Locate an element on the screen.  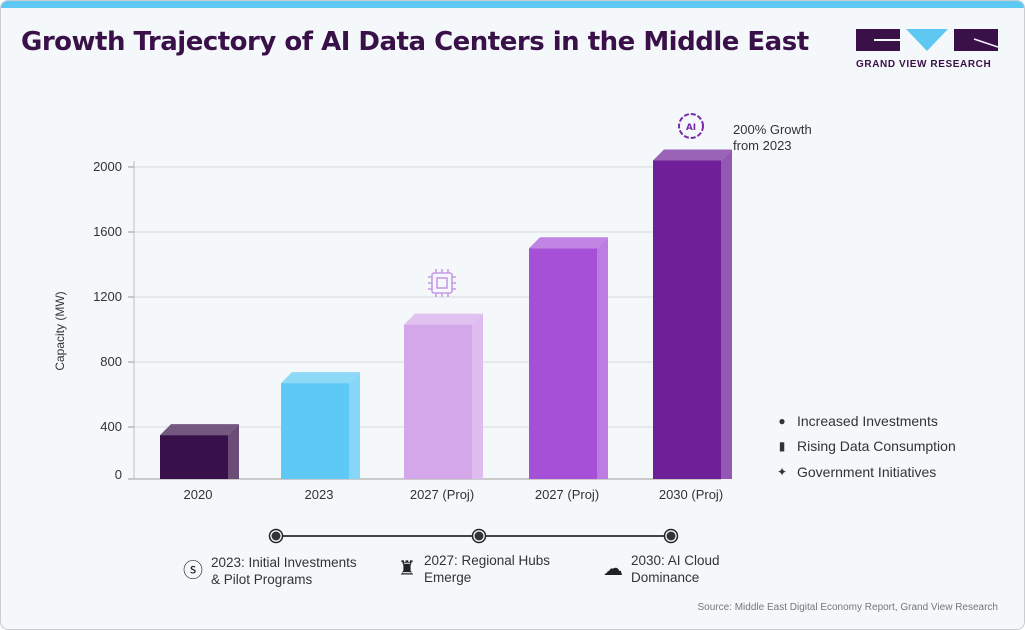
milestone-2030: ☁ 2030: AI Cloud Dominance is located at coordinates (661, 569).